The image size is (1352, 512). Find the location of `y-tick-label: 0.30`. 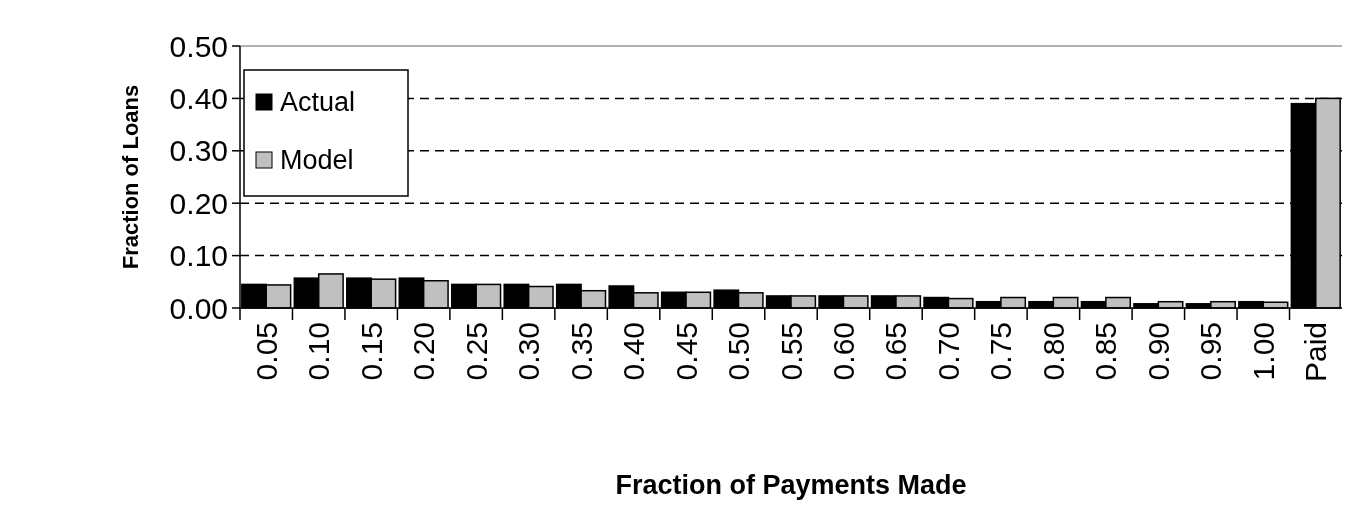

y-tick-label: 0.30 is located at coordinates (198, 151).